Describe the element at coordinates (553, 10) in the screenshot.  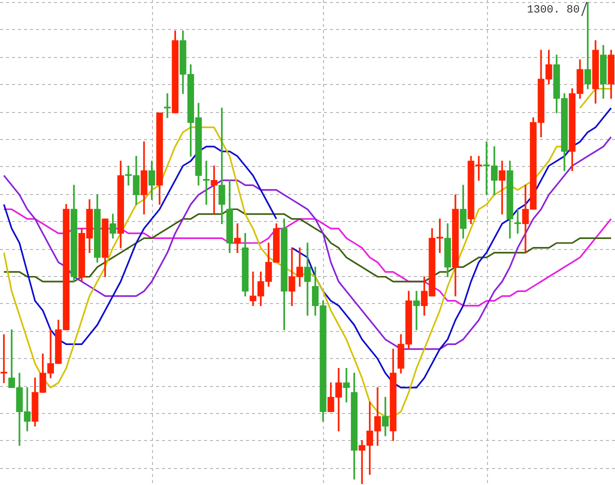
I see `annotation: 1300. 80` at that location.